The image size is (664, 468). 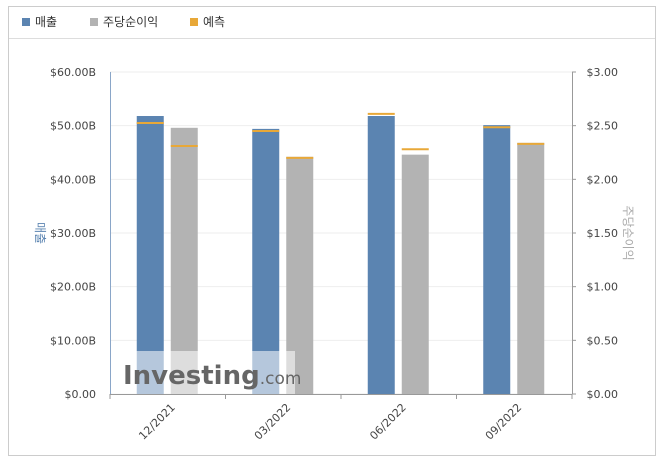 What do you see at coordinates (46, 22) in the screenshot?
I see `legend-label: 매출` at bounding box center [46, 22].